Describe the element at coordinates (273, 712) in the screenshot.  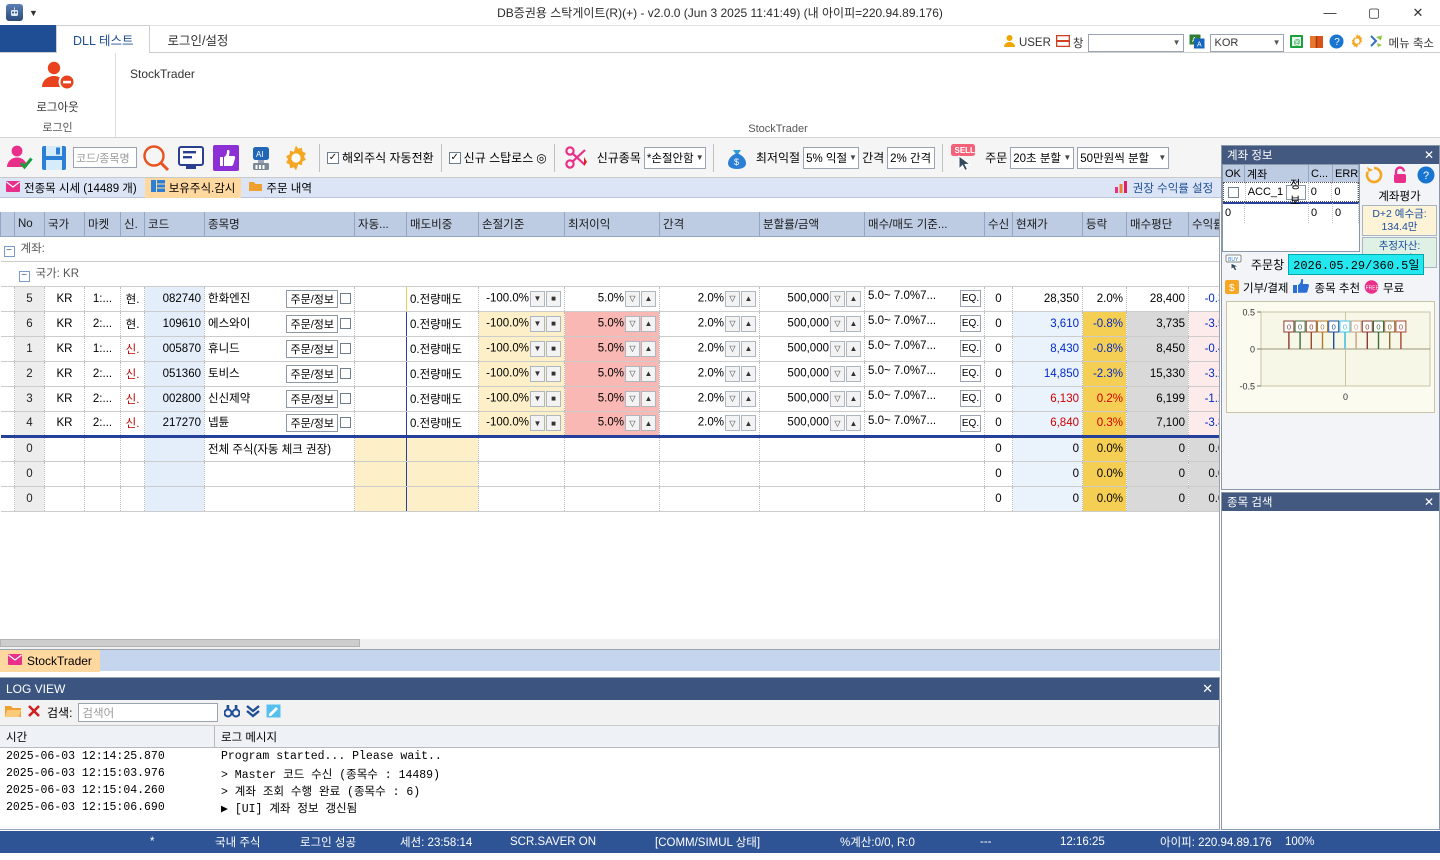
I see `edit-icon` at that location.